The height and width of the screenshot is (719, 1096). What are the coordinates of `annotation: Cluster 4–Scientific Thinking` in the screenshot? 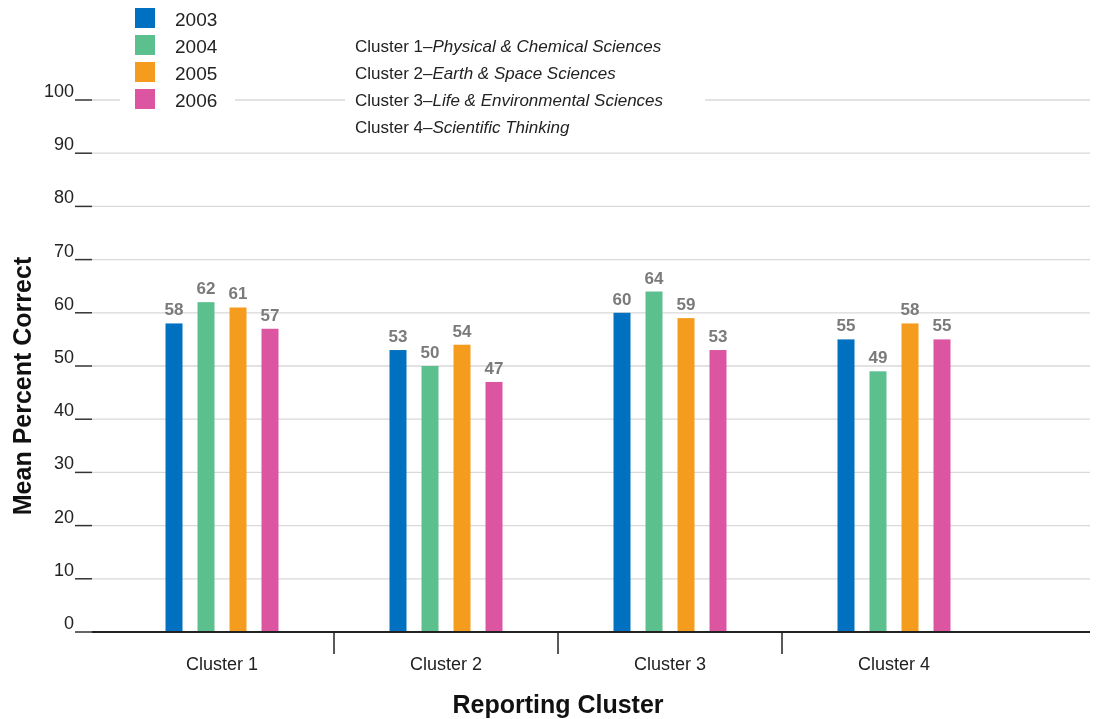 It's located at (463, 127).